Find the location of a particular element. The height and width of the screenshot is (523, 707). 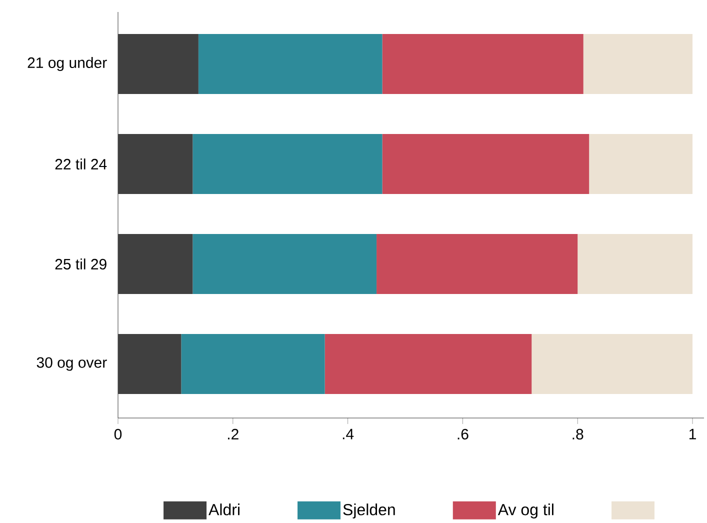

legend-label: Sjelden is located at coordinates (369, 511).